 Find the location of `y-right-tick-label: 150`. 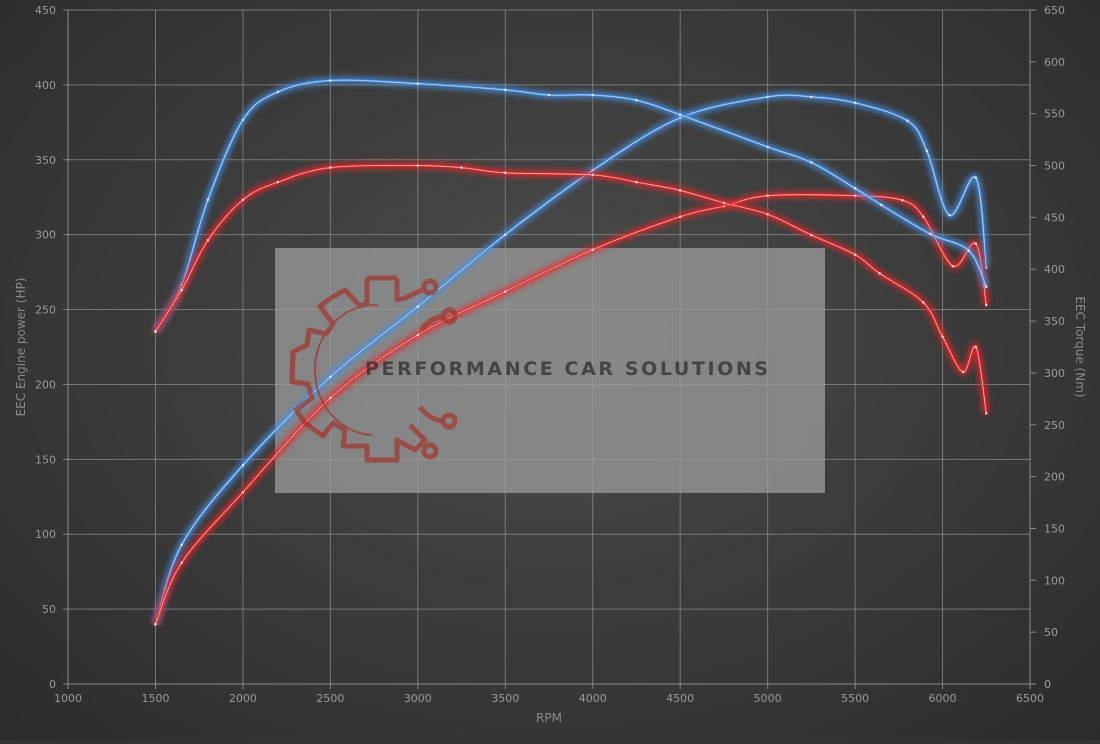

y-right-tick-label: 150 is located at coordinates (1054, 528).